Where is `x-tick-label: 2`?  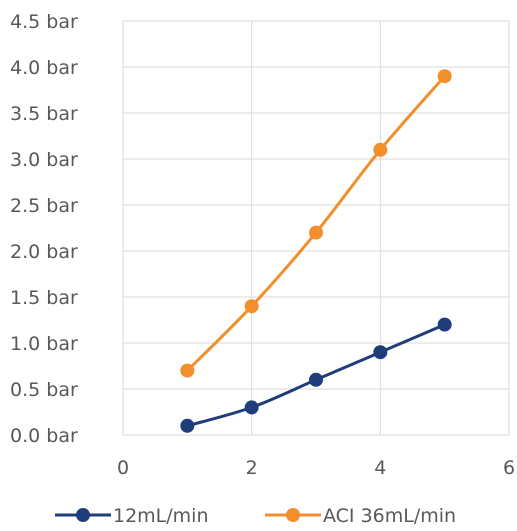
x-tick-label: 2 is located at coordinates (252, 468).